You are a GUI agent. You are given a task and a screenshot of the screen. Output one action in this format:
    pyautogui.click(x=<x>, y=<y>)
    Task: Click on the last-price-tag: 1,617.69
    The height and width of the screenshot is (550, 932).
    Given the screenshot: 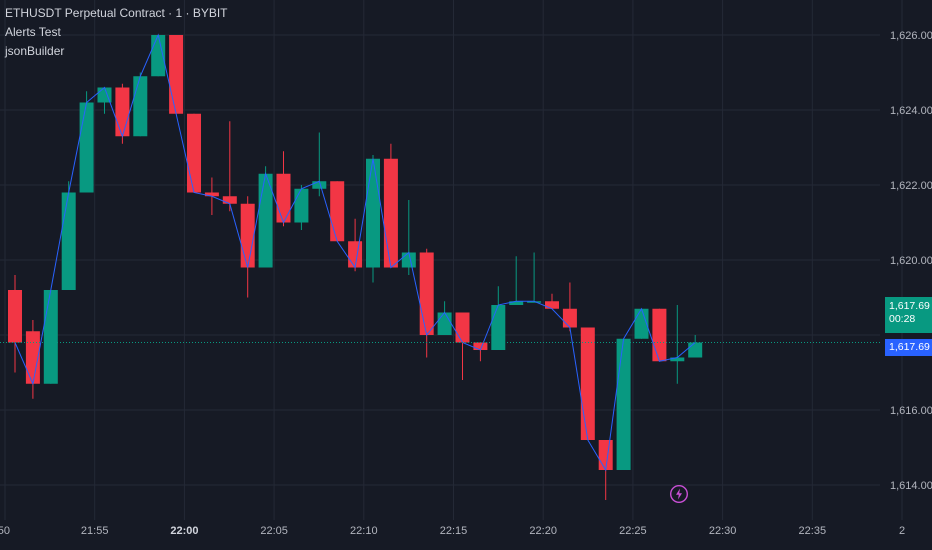 What is the action you would take?
    pyautogui.click(x=908, y=347)
    